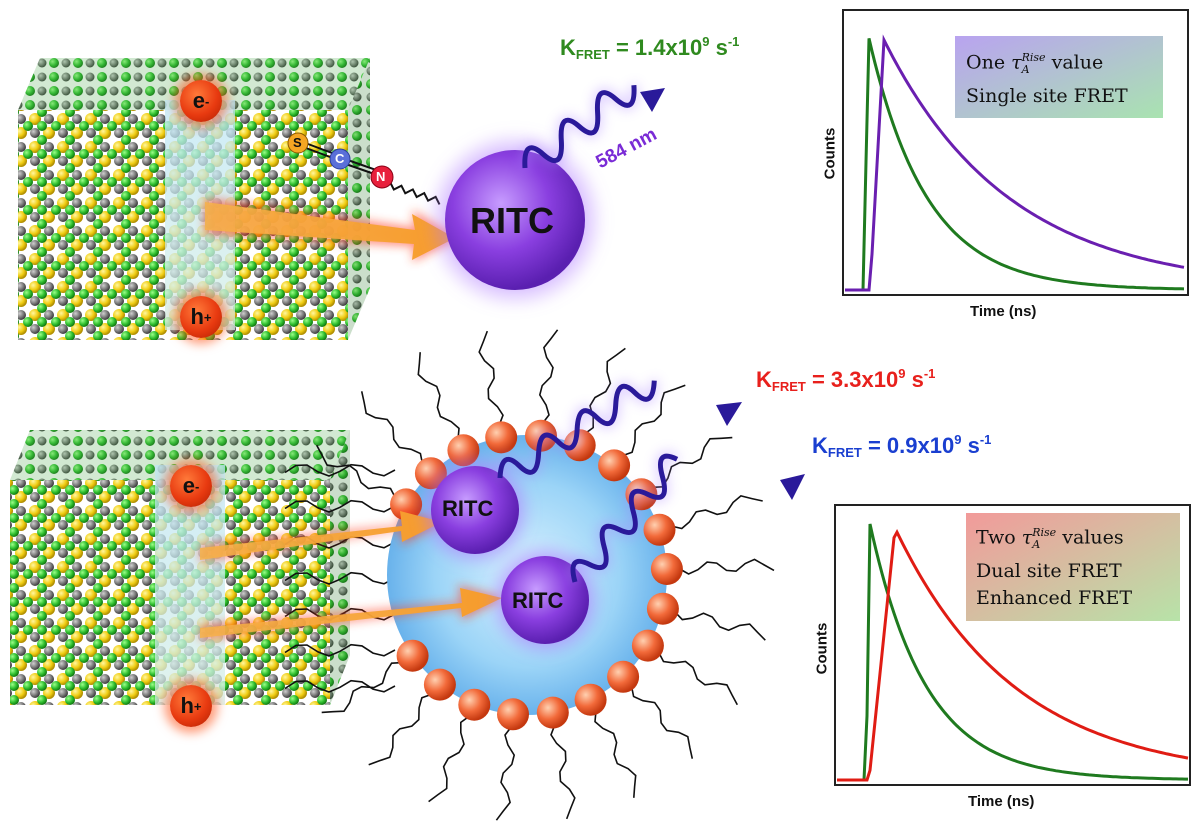  I want to click on chart-top-legend-line2: Single site FRET, so click(1047, 96).